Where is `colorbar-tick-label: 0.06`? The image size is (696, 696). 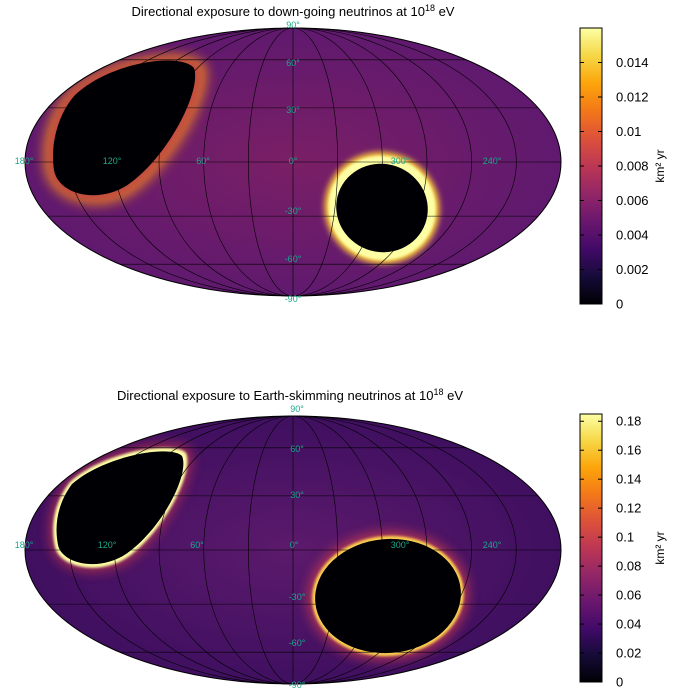 colorbar-tick-label: 0.06 is located at coordinates (628, 595).